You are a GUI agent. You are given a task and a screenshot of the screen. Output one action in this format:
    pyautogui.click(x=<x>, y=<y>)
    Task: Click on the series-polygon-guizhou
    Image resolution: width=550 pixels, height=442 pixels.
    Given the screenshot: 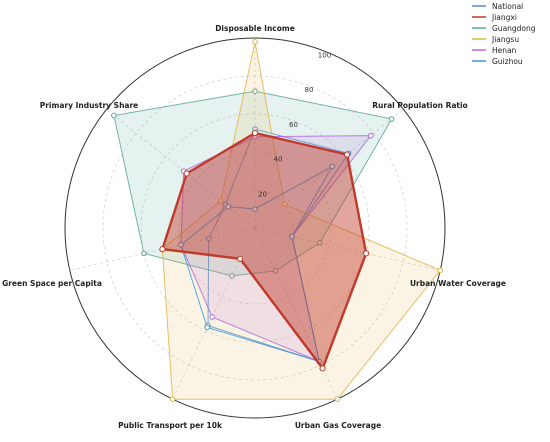 What is the action you would take?
    pyautogui.click(x=257, y=264)
    